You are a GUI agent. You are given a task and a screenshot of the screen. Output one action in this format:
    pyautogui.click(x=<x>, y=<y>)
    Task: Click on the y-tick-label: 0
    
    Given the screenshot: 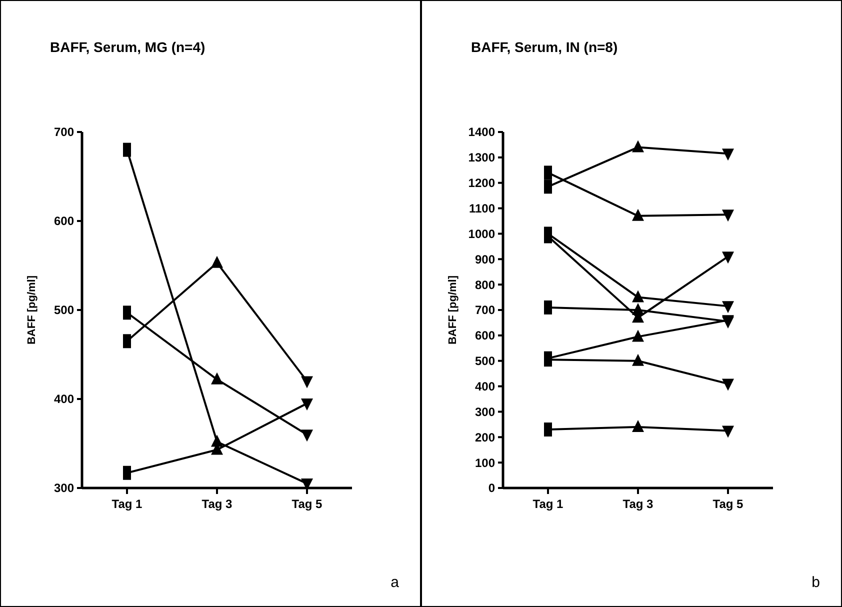 What is the action you would take?
    pyautogui.click(x=492, y=488)
    